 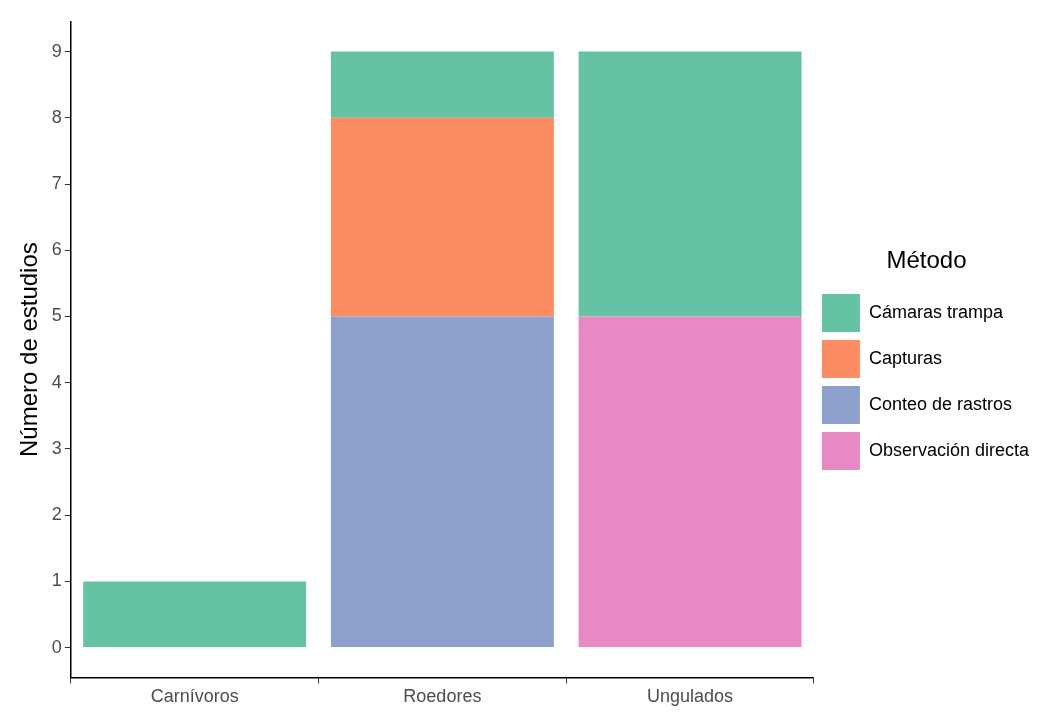 What do you see at coordinates (29, 349) in the screenshot?
I see `y-axis-title: Número de estudios` at bounding box center [29, 349].